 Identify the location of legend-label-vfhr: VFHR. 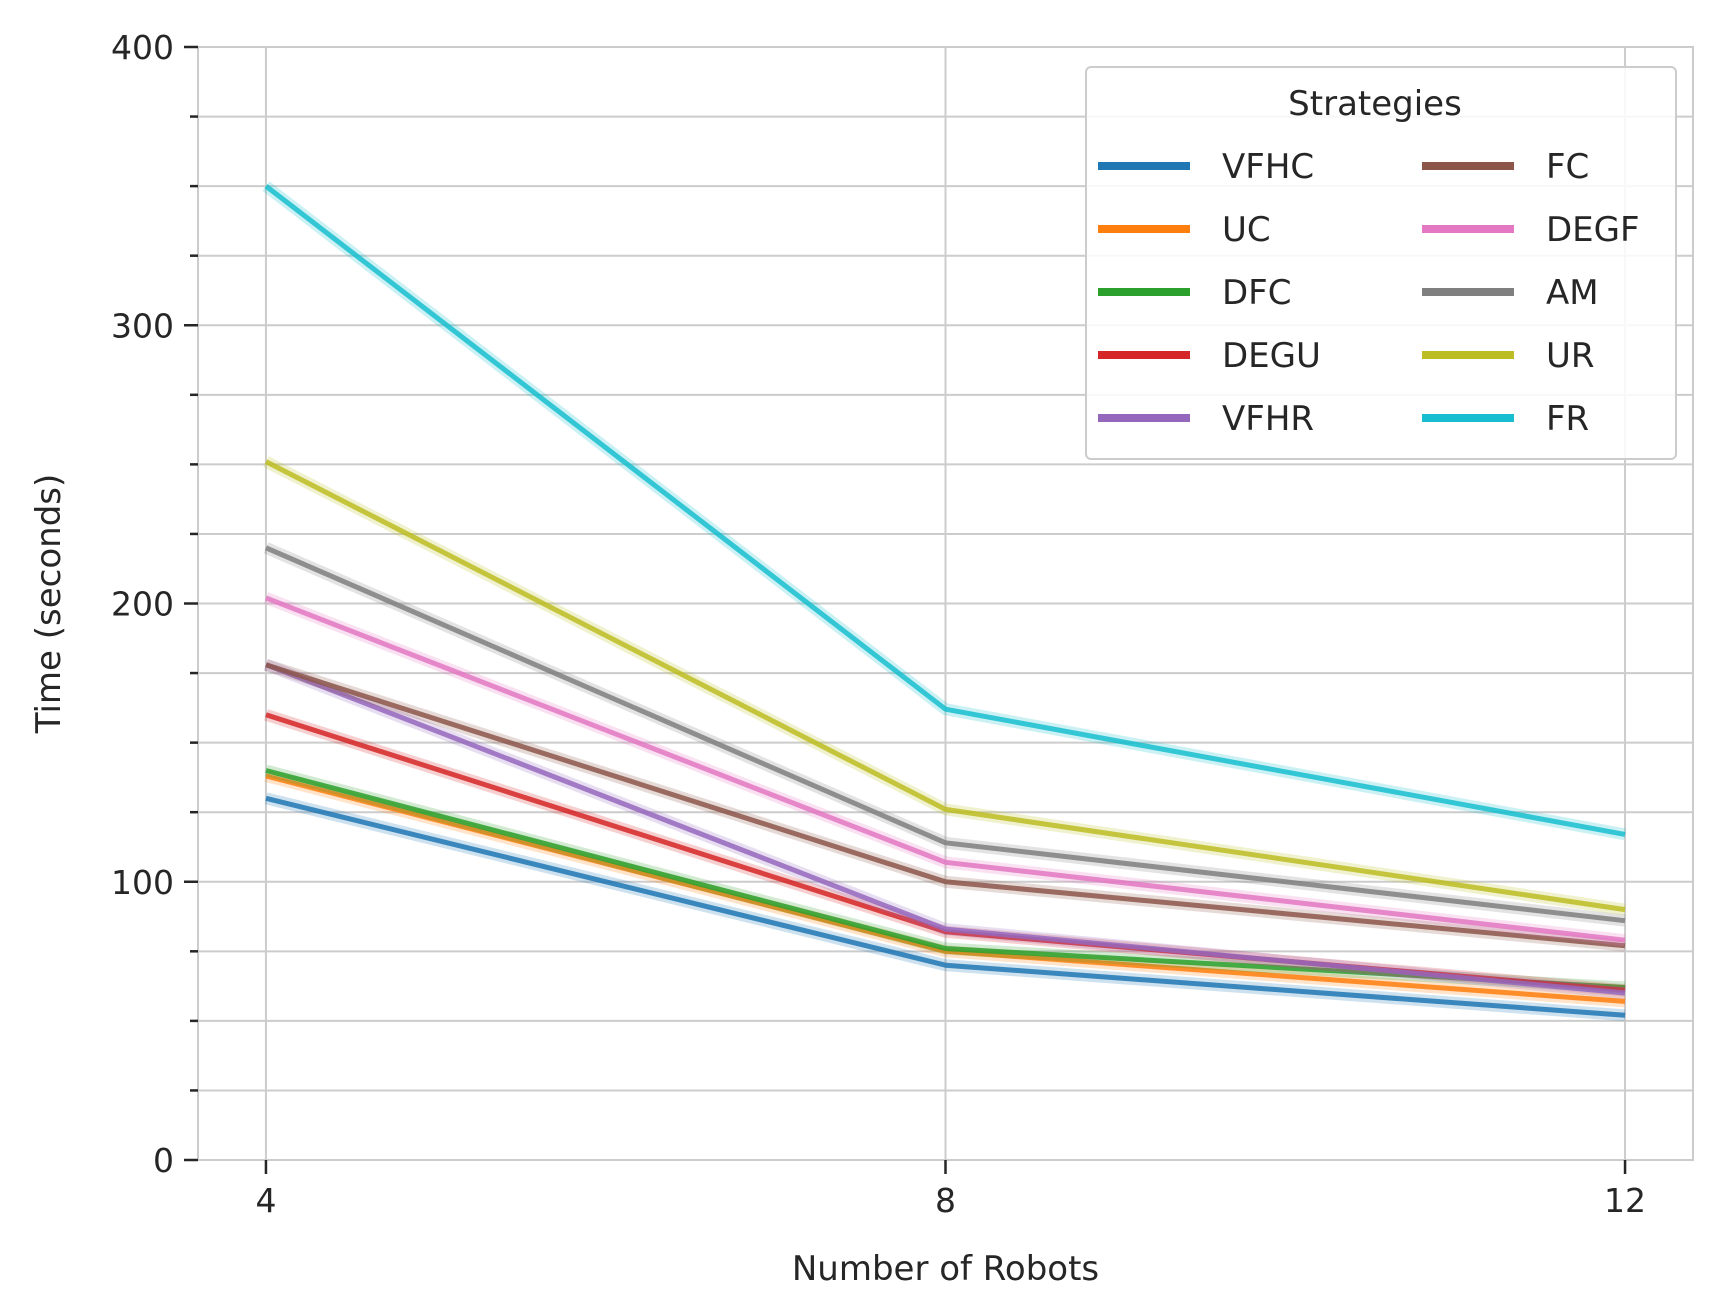
(1268, 419).